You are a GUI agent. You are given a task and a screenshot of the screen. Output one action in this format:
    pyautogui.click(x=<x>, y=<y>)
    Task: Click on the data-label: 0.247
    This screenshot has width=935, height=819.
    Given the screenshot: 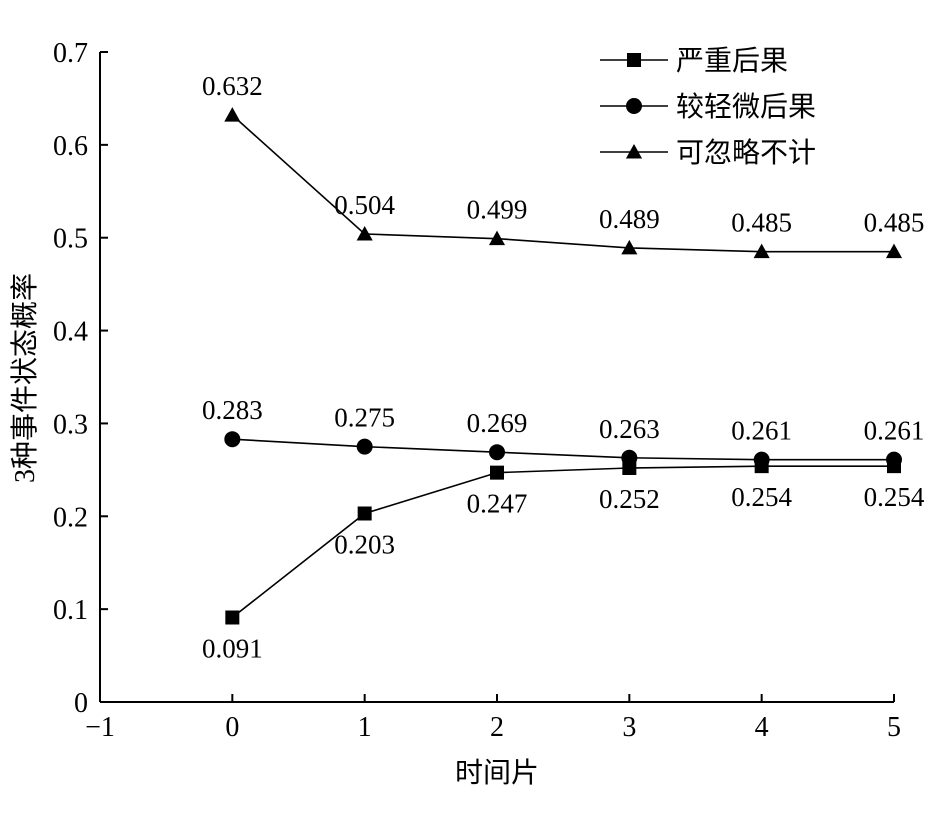 What is the action you would take?
    pyautogui.click(x=497, y=504)
    